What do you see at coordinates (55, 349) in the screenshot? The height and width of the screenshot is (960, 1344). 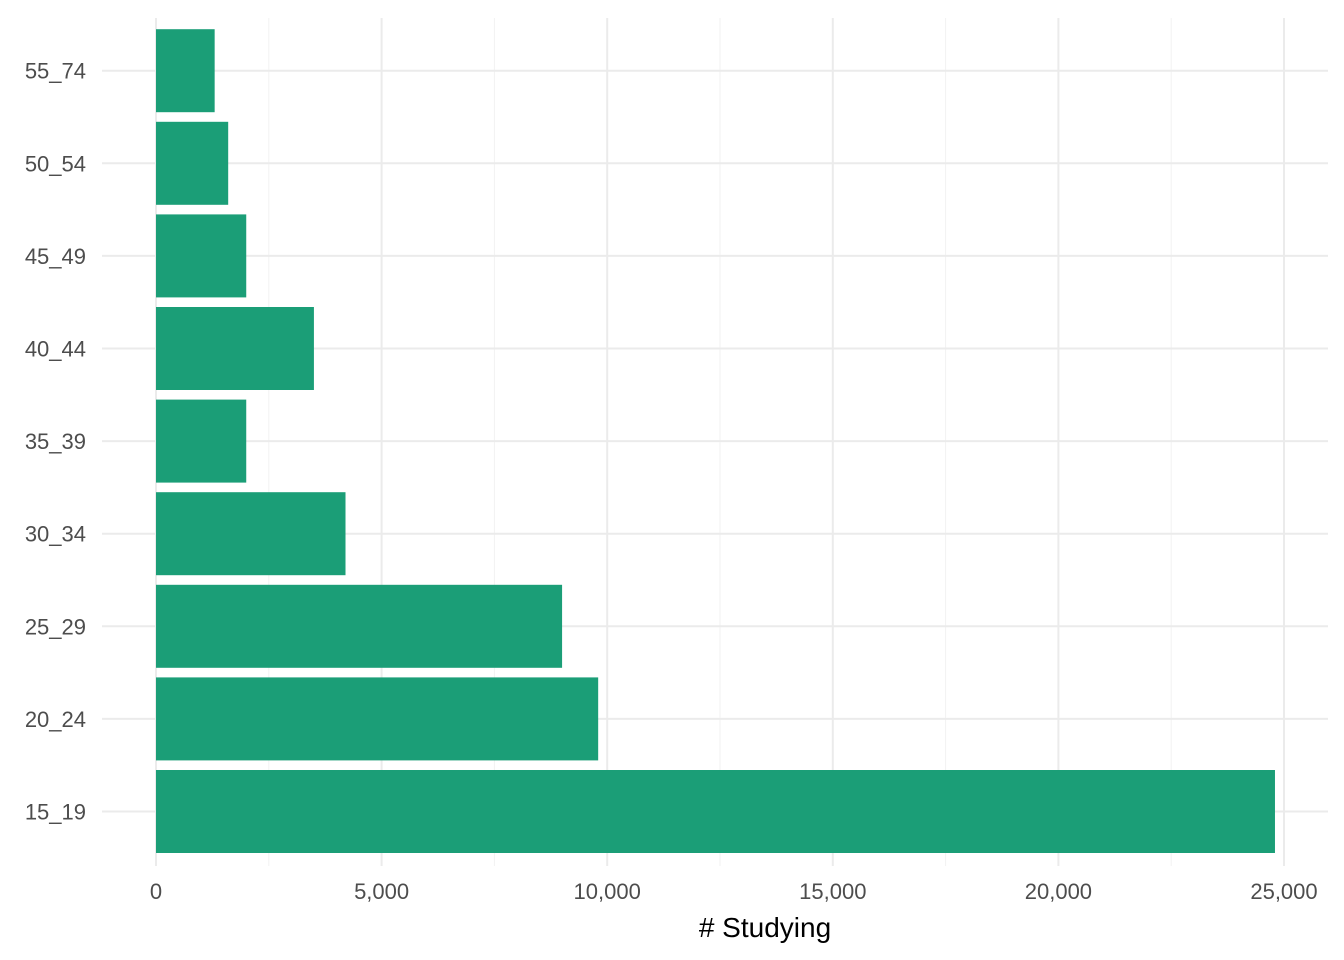 I see `y-tick-label: 40_44` at bounding box center [55, 349].